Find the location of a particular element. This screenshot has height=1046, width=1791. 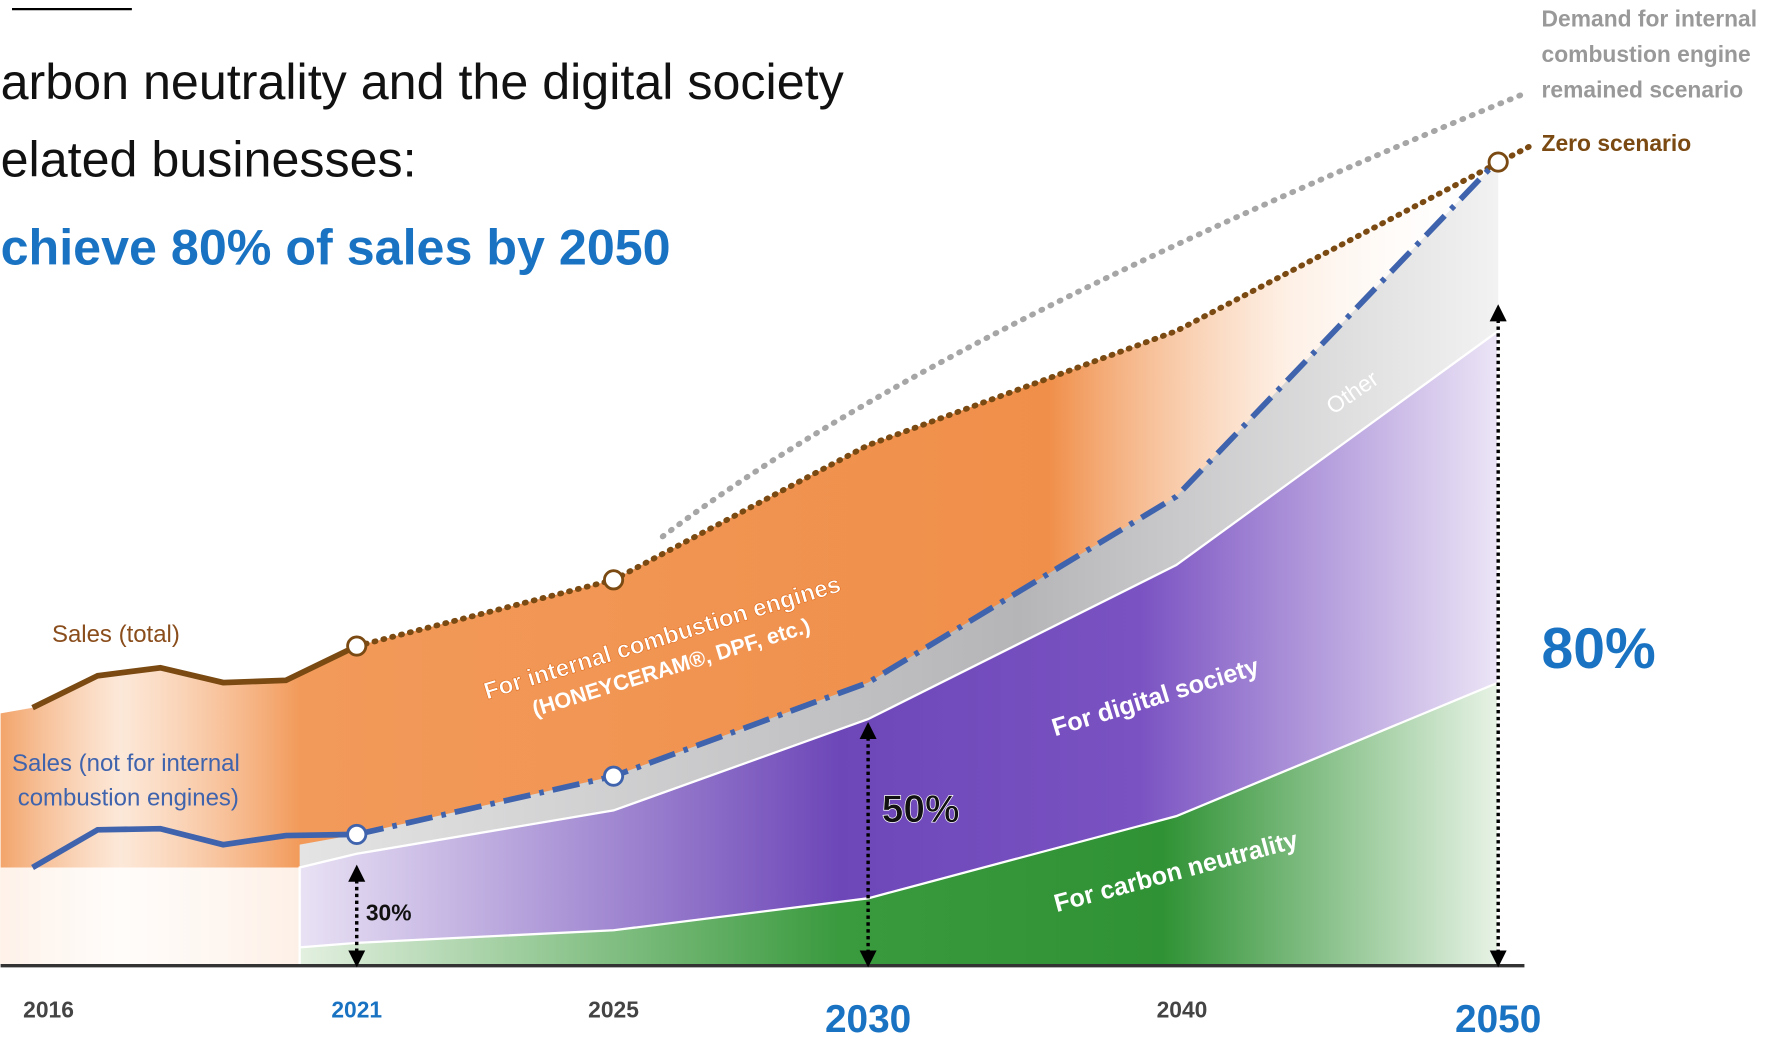

legend-text: Zero scenario is located at coordinates (1617, 143).